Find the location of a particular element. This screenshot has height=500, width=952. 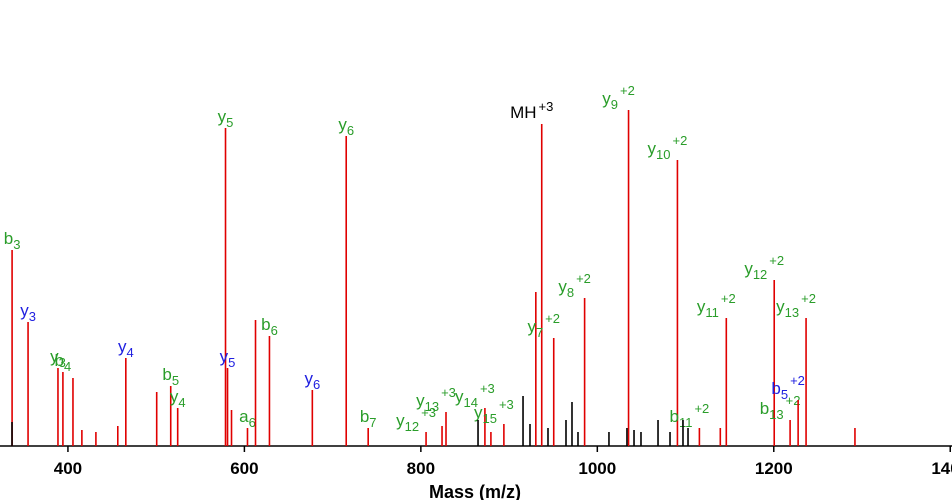

x-tick-label: 1200 is located at coordinates (774, 468).